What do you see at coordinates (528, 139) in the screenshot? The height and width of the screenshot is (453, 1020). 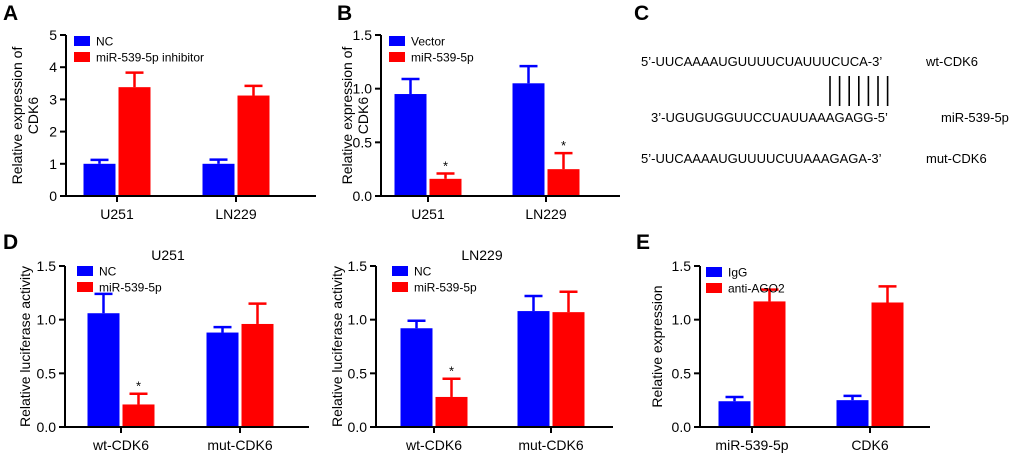 I see `bar-vector-ln229` at bounding box center [528, 139].